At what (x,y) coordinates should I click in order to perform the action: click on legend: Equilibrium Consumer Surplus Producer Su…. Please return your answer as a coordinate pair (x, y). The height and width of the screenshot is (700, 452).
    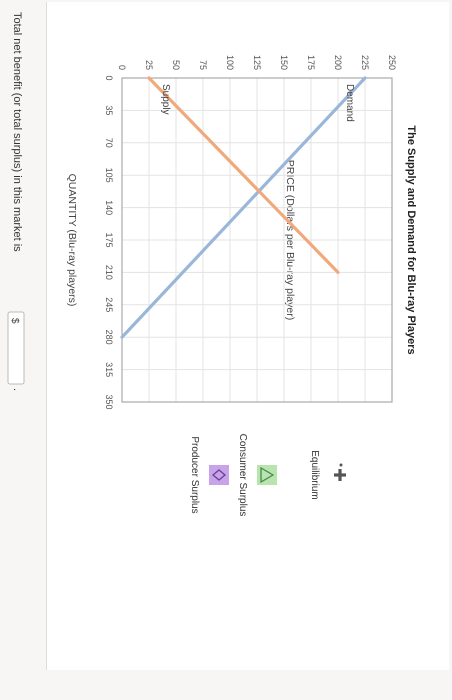
    Looking at the image, I should click on (267, 475).